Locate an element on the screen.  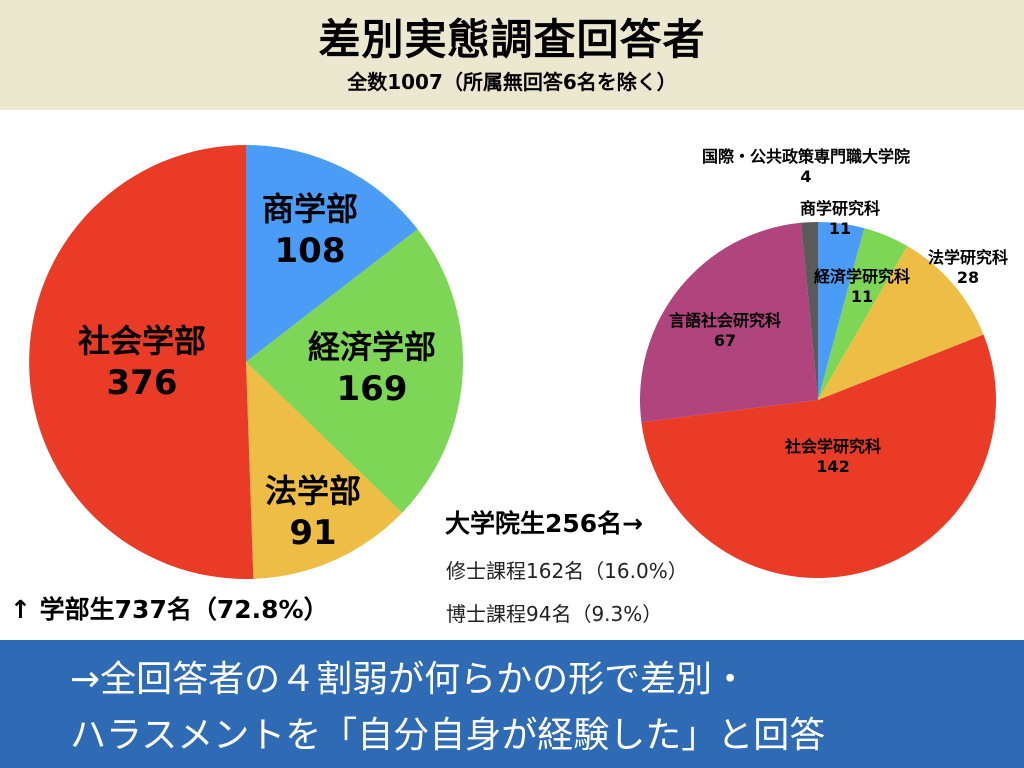
footer-line-1: →全回答者の４割弱が何らかの形で差別・ is located at coordinates (409, 679).